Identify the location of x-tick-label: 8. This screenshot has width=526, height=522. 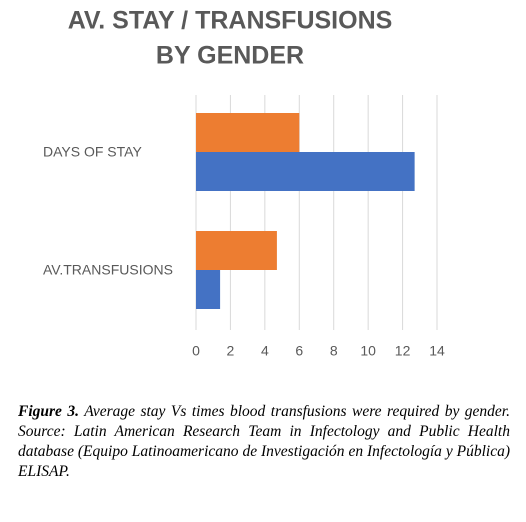
(334, 351).